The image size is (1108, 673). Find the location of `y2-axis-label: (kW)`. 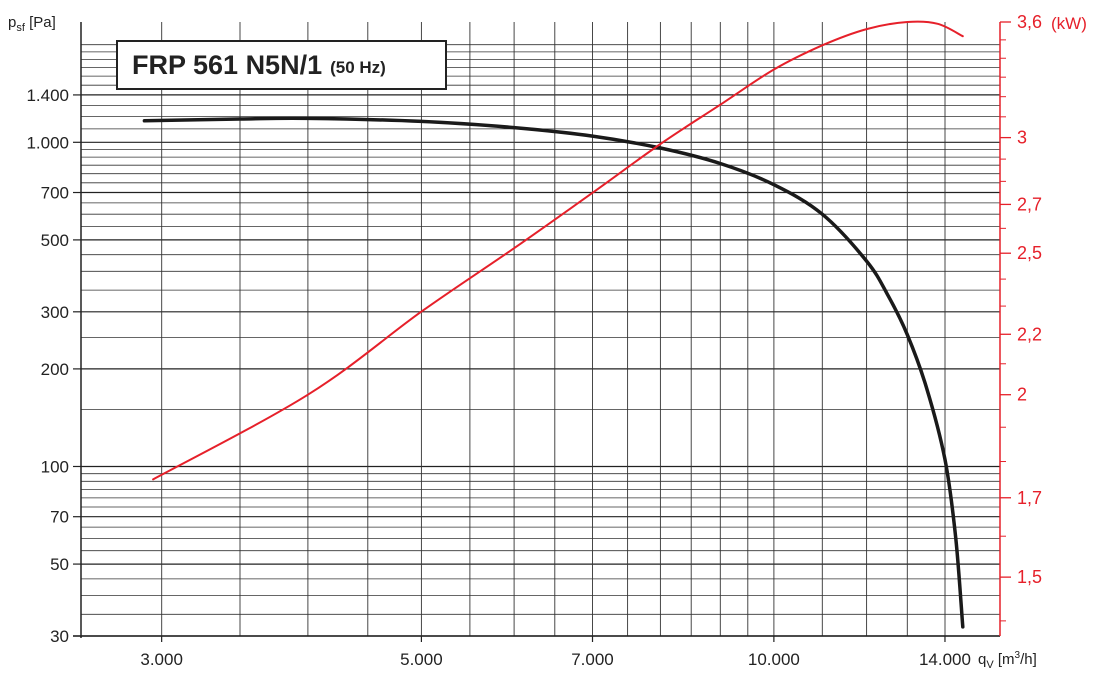

y2-axis-label: (kW) is located at coordinates (1069, 23).